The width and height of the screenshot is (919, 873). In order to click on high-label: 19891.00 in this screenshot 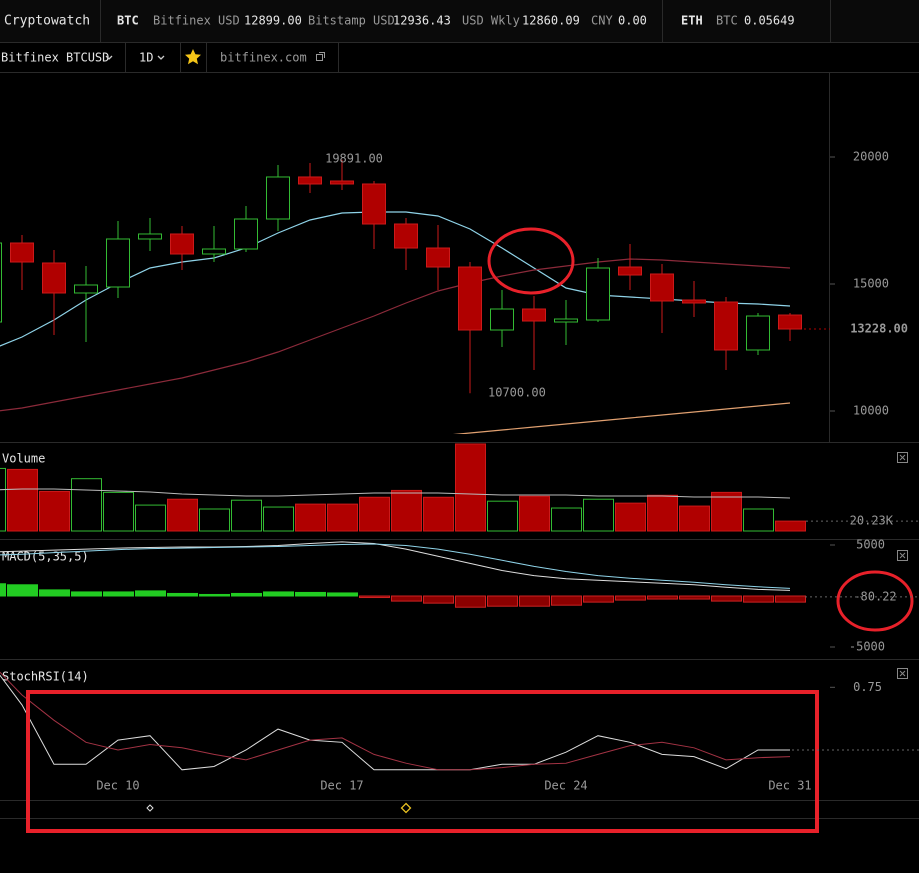, I will do `click(354, 158)`.